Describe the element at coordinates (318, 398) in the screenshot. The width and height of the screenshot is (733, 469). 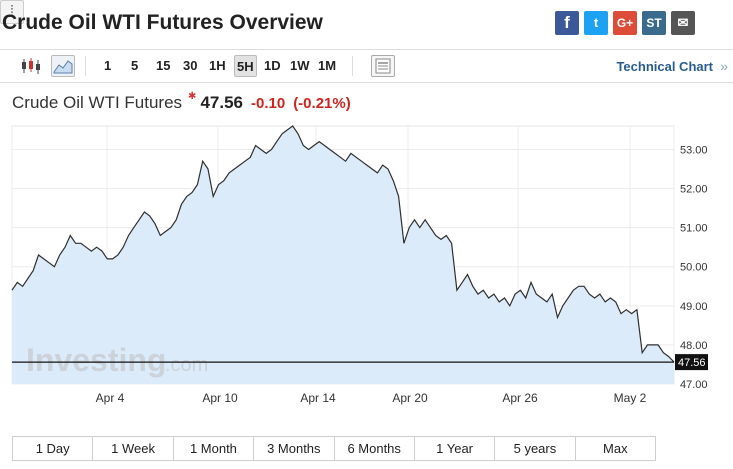
I see `x-tick-label: Apr 14` at that location.